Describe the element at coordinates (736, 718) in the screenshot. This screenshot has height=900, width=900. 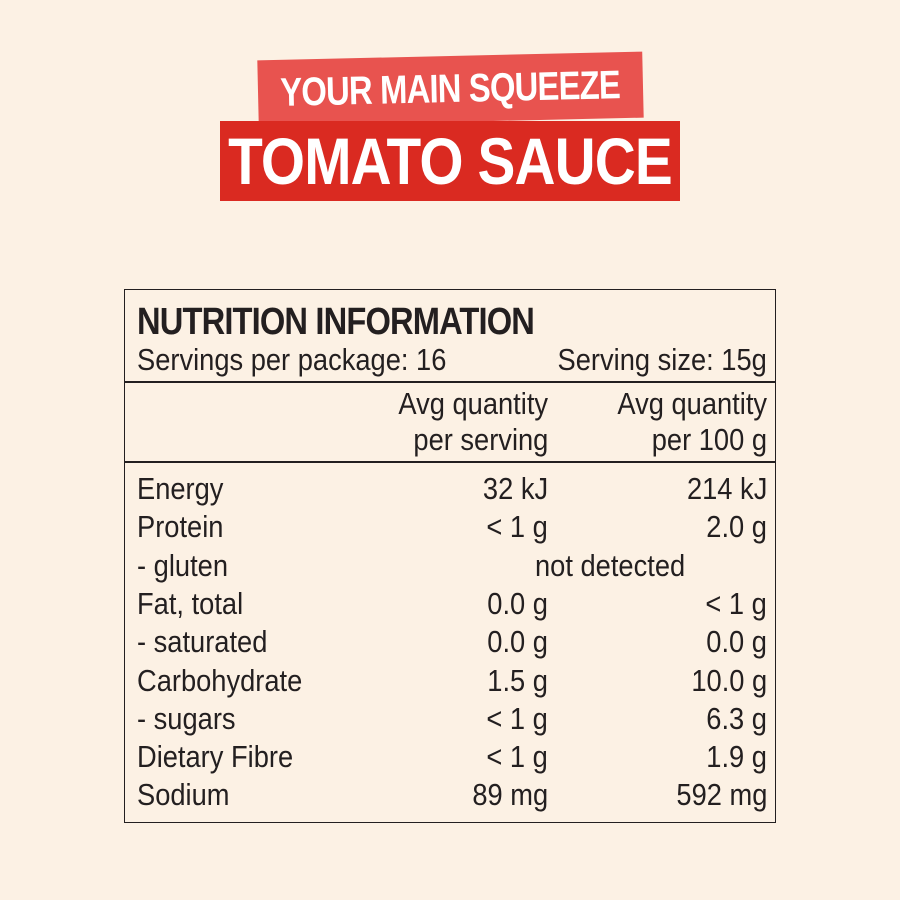
I see `row-per-100g: 6.3 g` at that location.